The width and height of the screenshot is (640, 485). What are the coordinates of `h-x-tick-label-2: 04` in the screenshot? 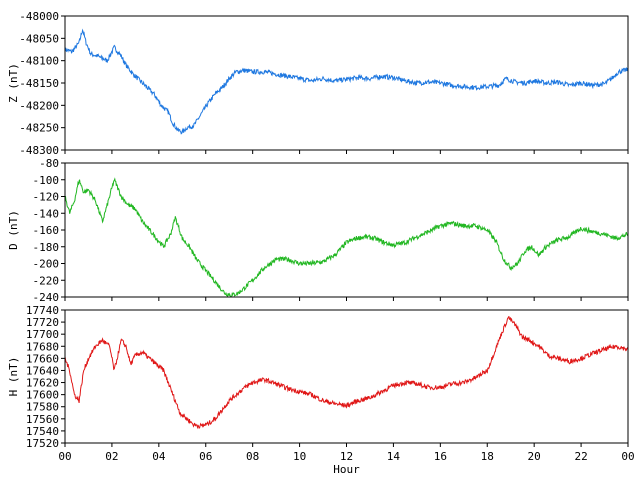 It's located at (159, 456).